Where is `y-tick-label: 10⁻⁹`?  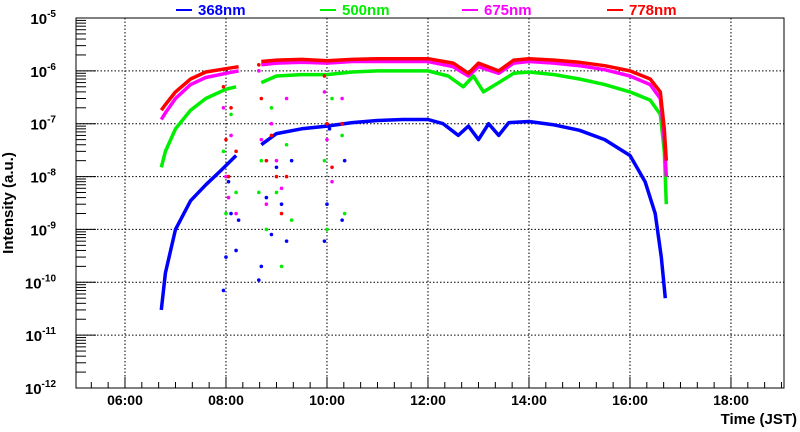 y-tick-label: 10⁻⁹ is located at coordinates (43, 229).